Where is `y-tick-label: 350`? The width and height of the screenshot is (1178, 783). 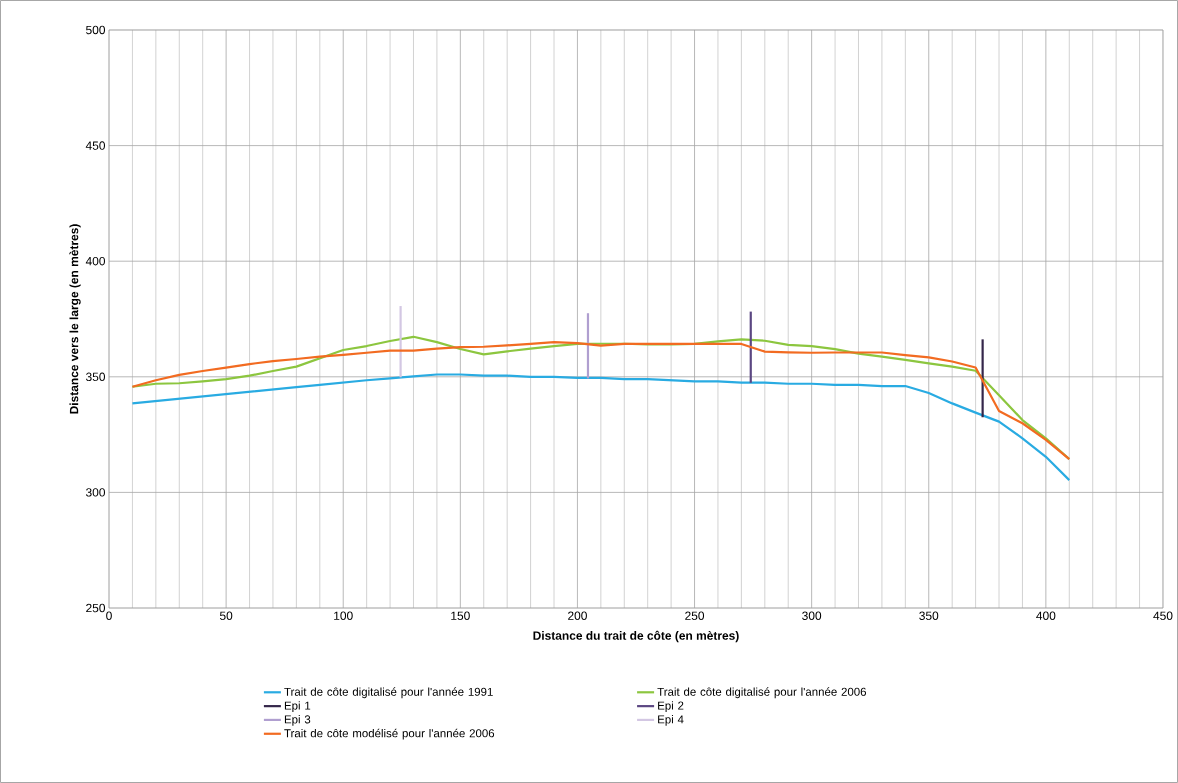
y-tick-label: 350 is located at coordinates (95, 377).